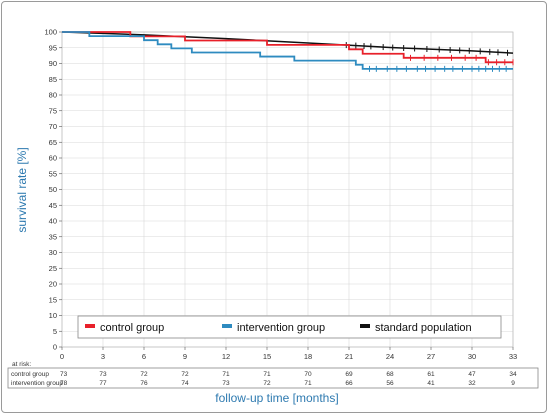 The width and height of the screenshot is (550, 416). What do you see at coordinates (53, 95) in the screenshot?
I see `y-tick-label: 80` at bounding box center [53, 95].